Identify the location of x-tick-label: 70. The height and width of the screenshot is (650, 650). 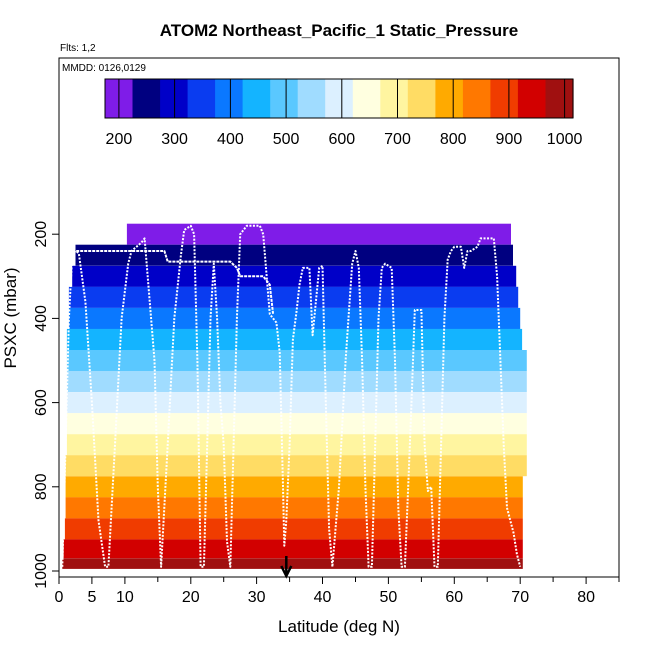
(520, 597).